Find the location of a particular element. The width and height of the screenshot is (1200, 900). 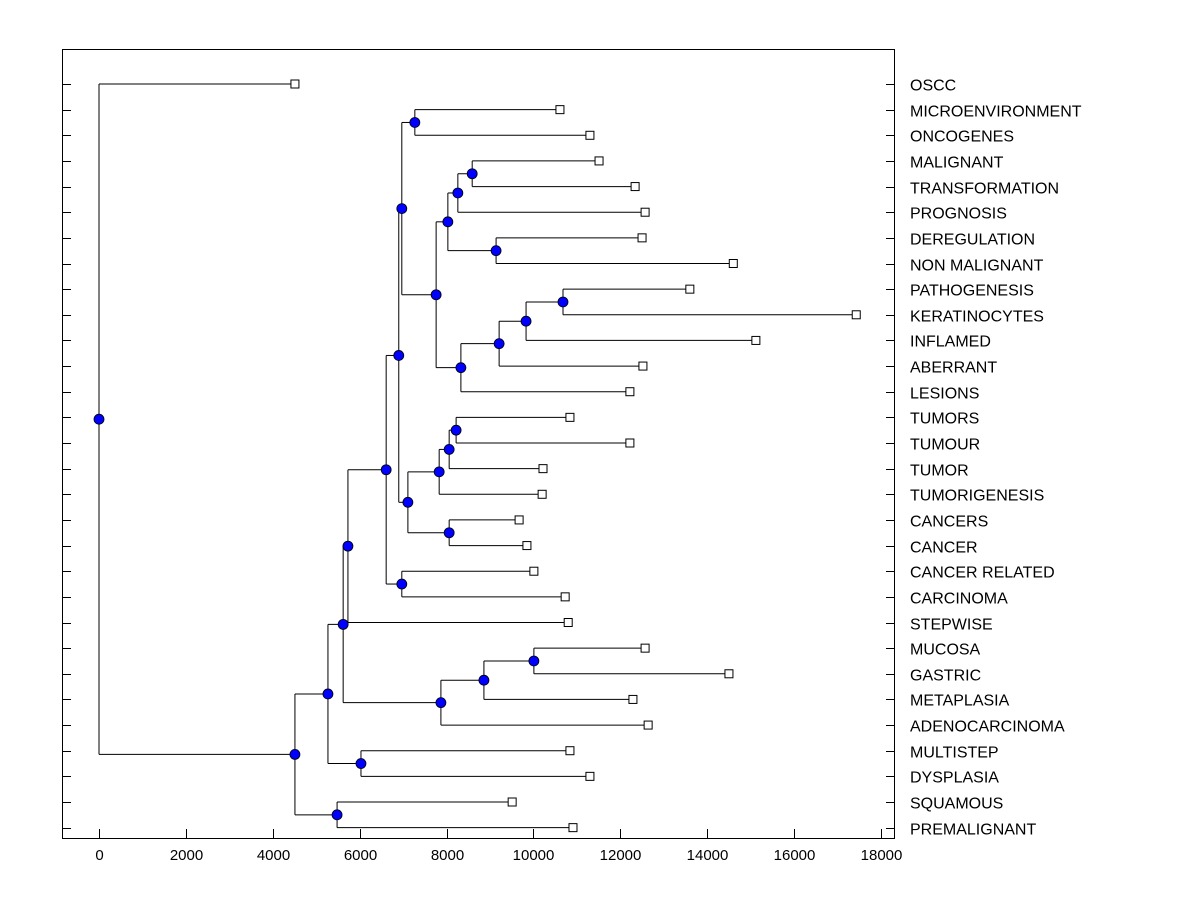

leaf-label: CANCER is located at coordinates (944, 548).